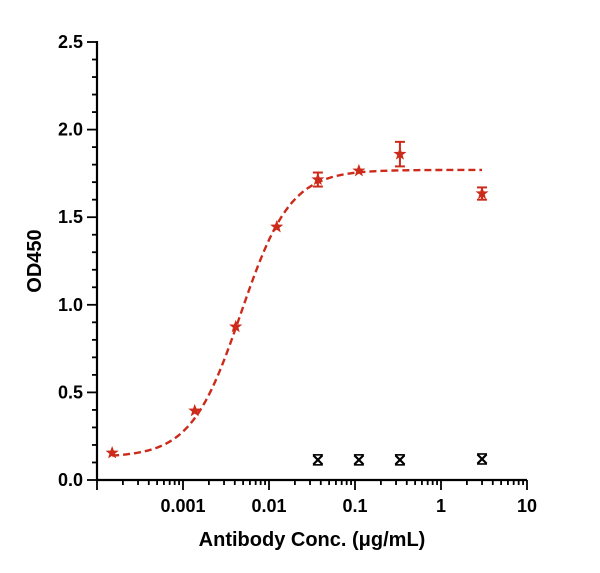 Image resolution: width=600 pixels, height=573 pixels. Describe the element at coordinates (268, 506) in the screenshot. I see `x-tick-label: 0.01` at that location.